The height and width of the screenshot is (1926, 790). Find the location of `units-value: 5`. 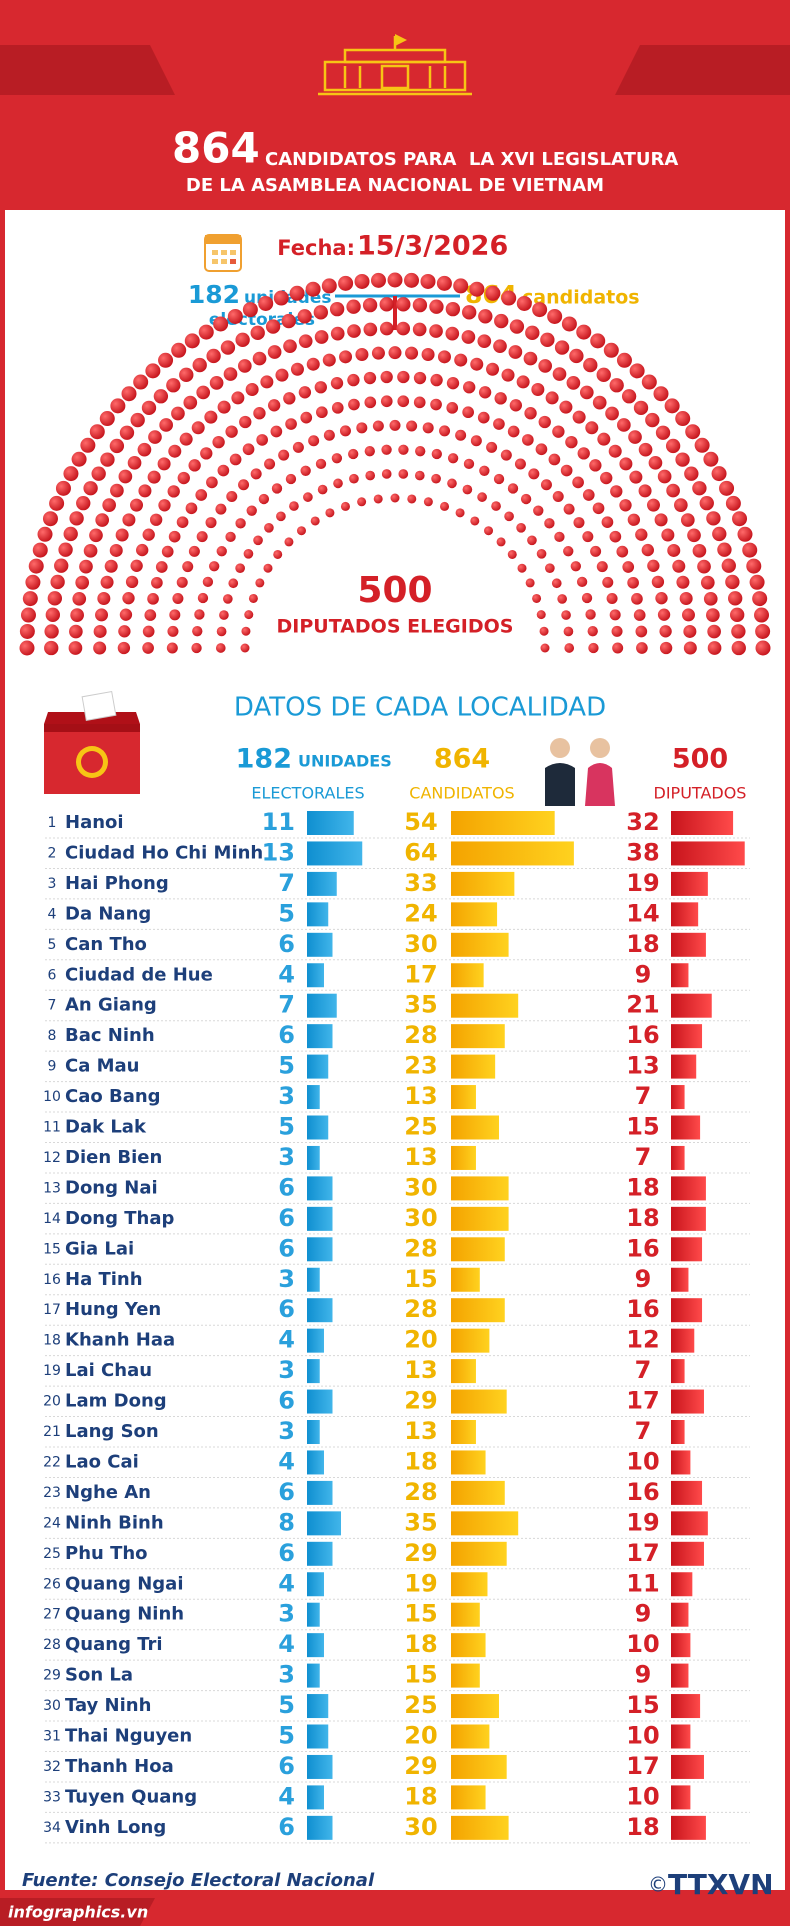

units-value: 5 is located at coordinates (286, 913).